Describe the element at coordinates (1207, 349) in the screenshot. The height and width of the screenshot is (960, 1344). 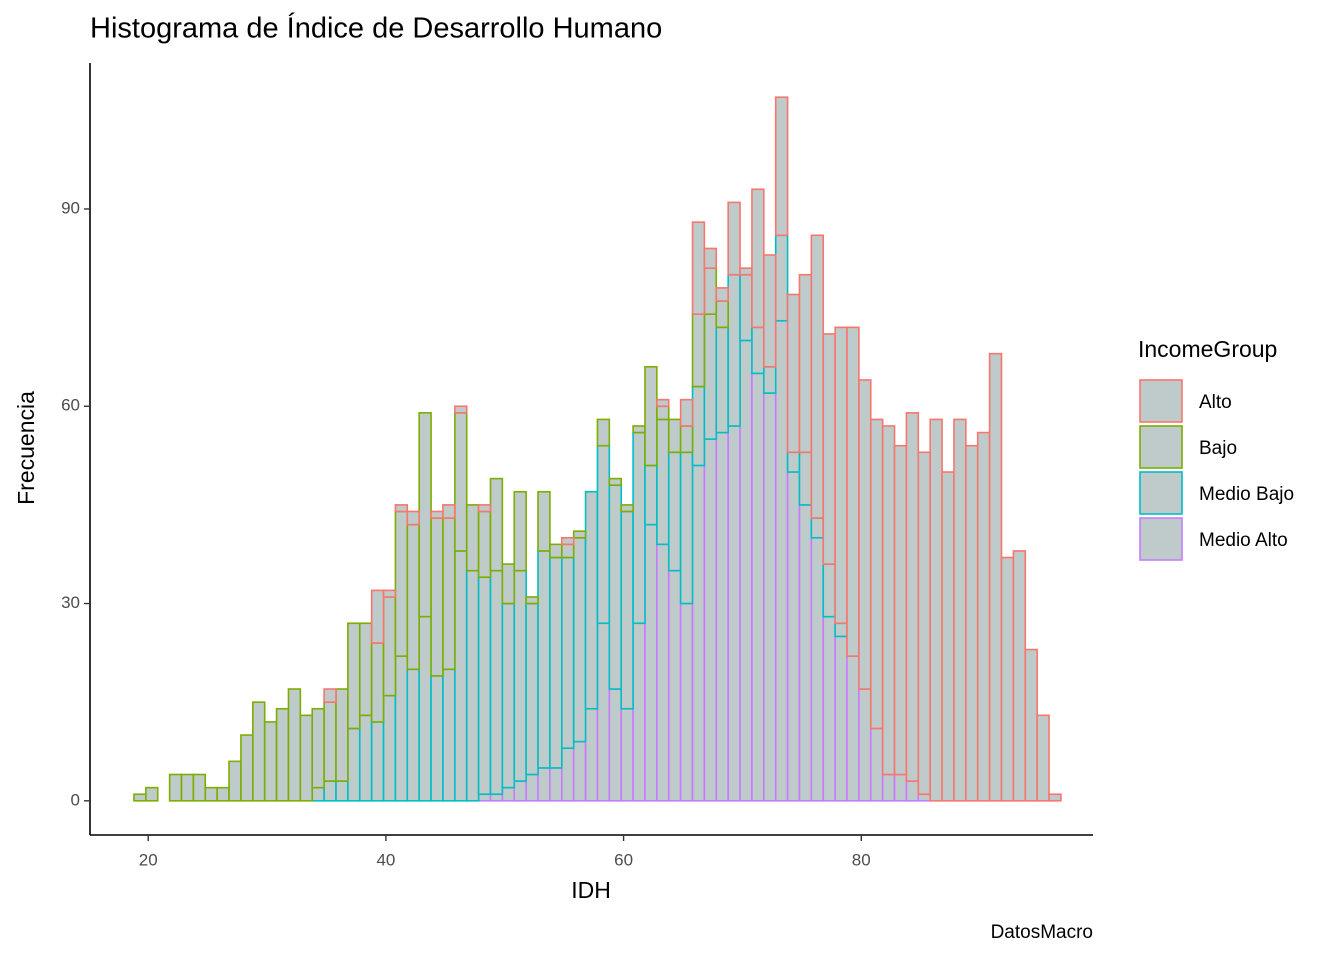
I see `legend-title: IncomeGroup` at that location.